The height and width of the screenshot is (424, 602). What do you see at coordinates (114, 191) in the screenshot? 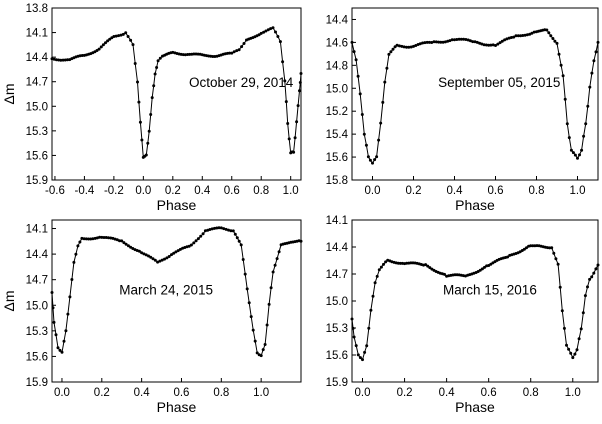
I see `x-tick-label: -0.2` at bounding box center [114, 191].